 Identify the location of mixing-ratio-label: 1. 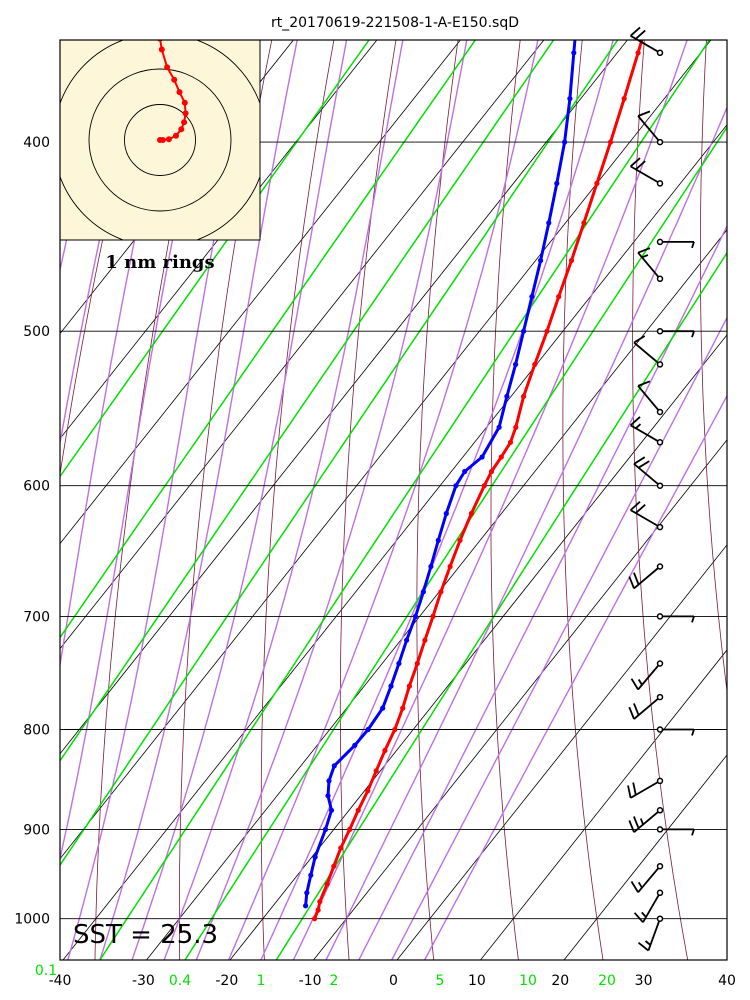
(261, 981).